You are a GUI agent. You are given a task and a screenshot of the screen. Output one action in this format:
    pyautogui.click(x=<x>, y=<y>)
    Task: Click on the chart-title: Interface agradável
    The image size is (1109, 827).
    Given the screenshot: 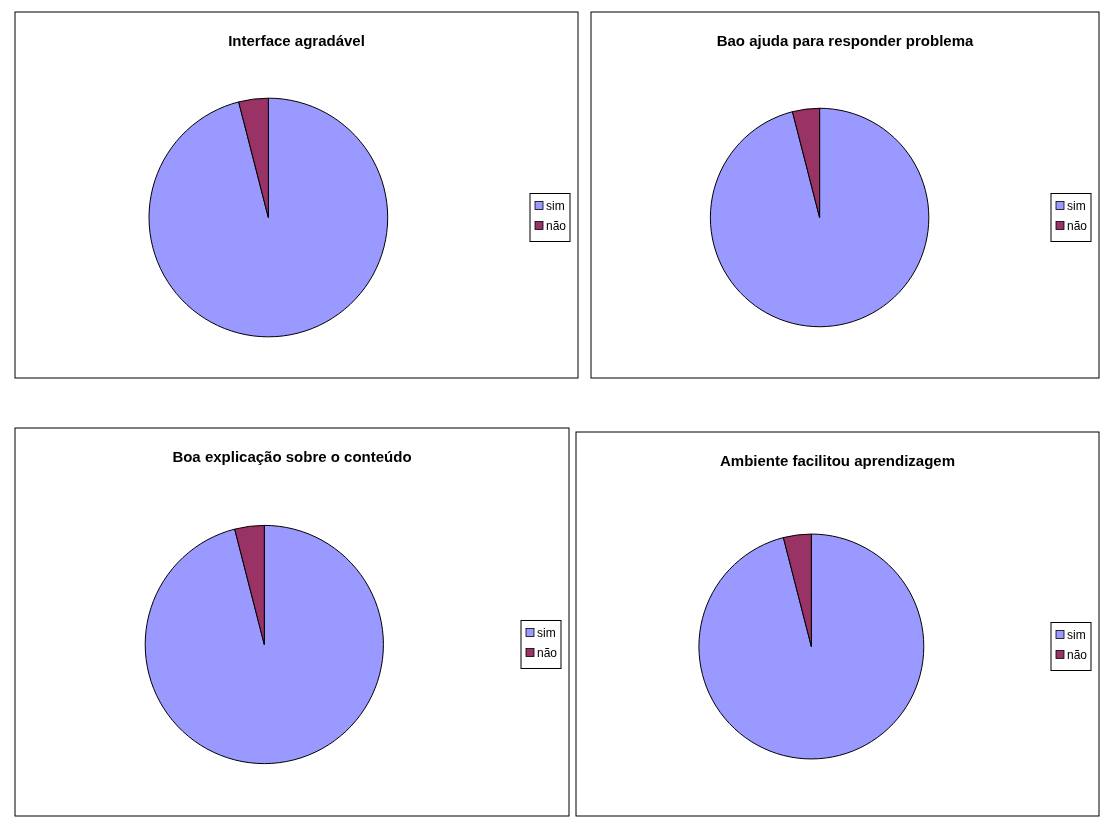 What is the action you would take?
    pyautogui.click(x=296, y=40)
    